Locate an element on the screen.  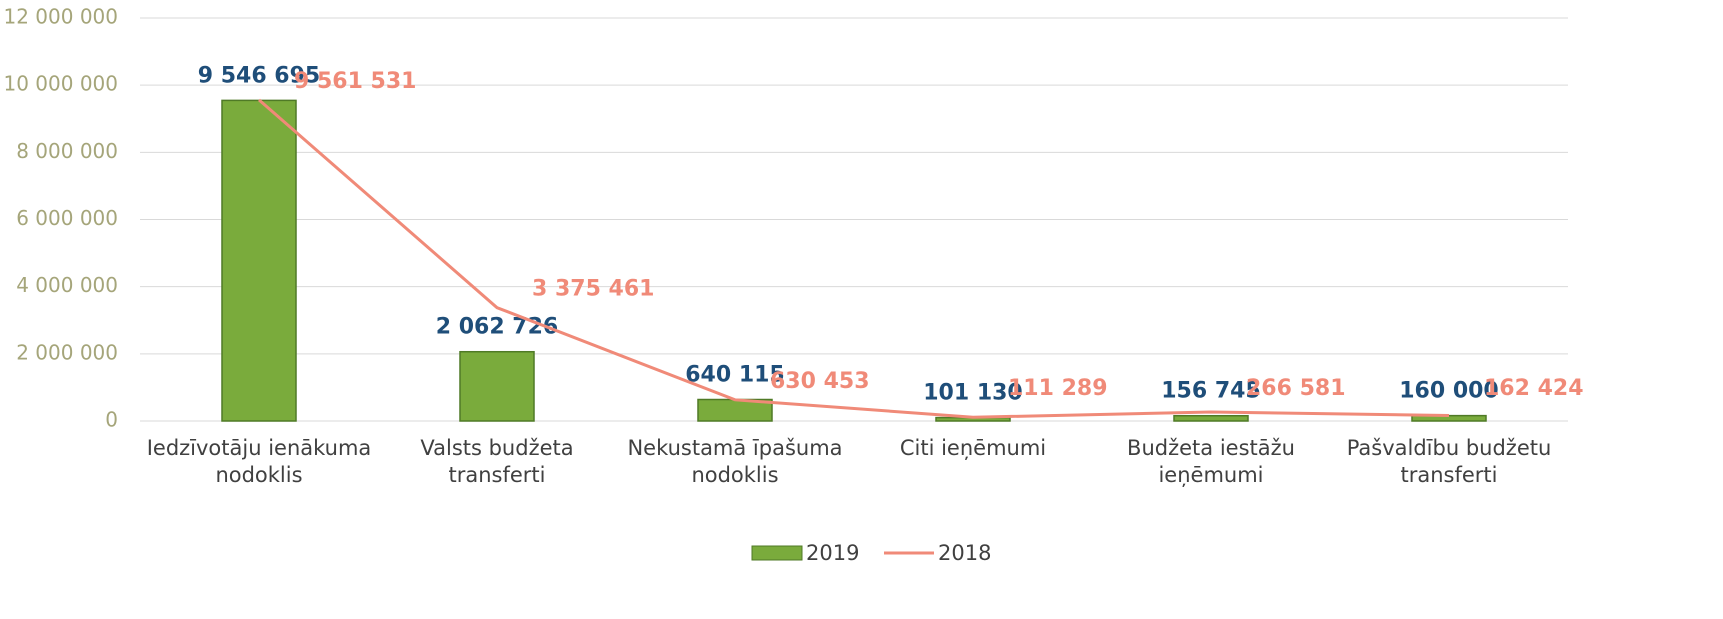
data-label: 640 115 is located at coordinates (735, 375).